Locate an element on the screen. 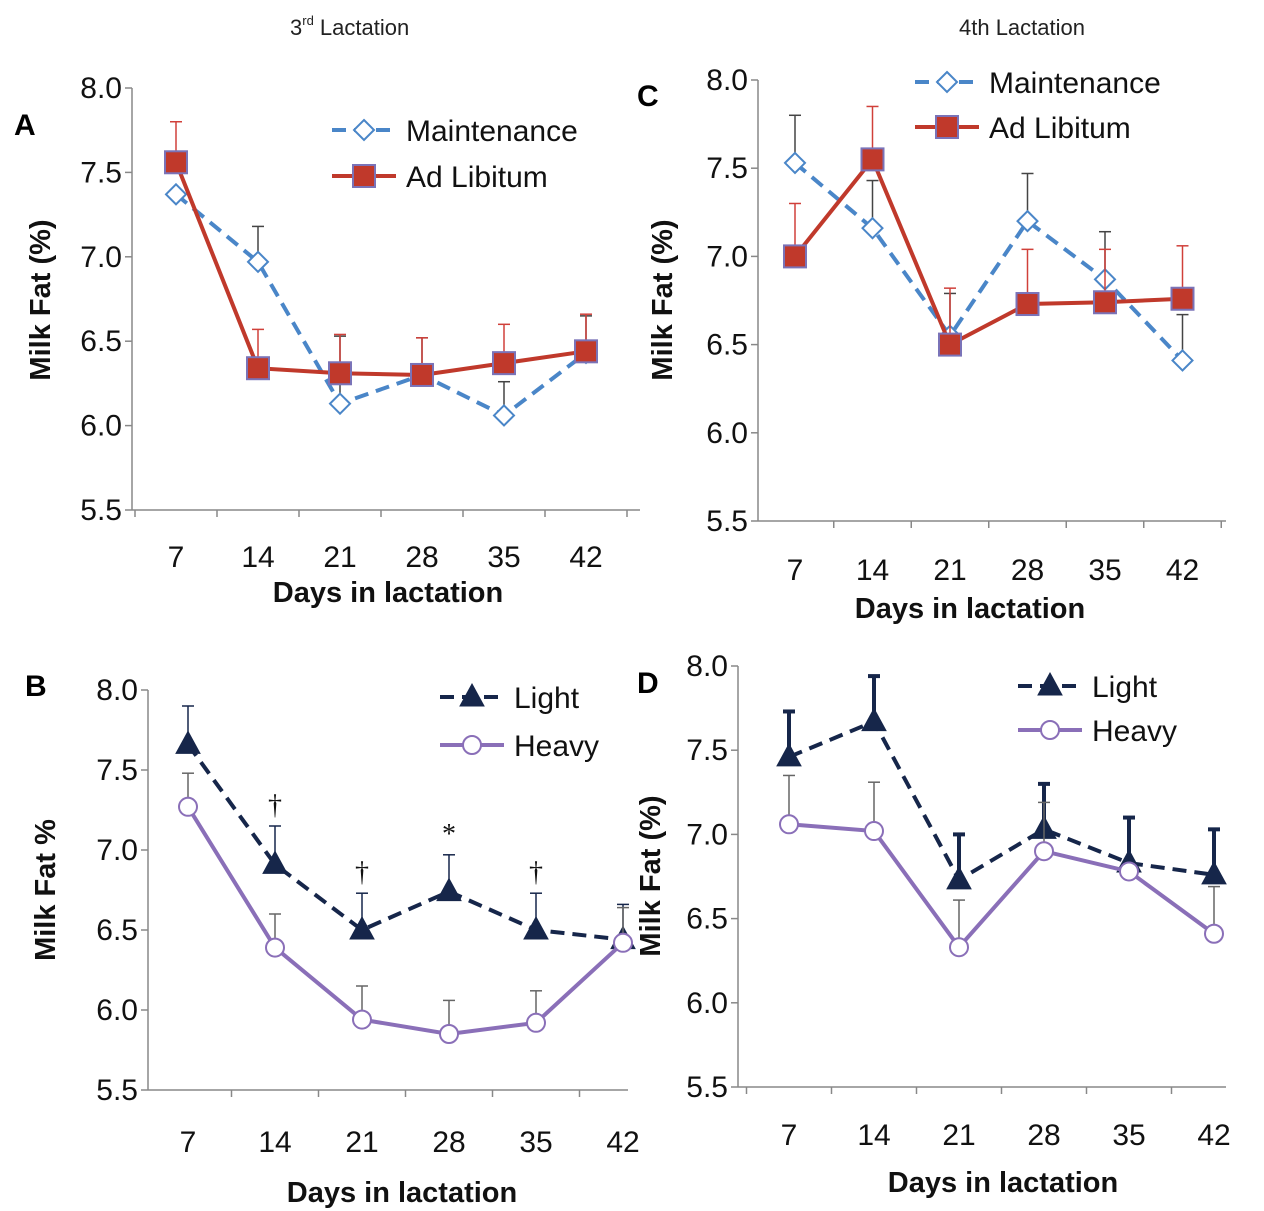 This screenshot has height=1211, width=1264. legend-entry: Ad Libitum is located at coordinates (440, 177).